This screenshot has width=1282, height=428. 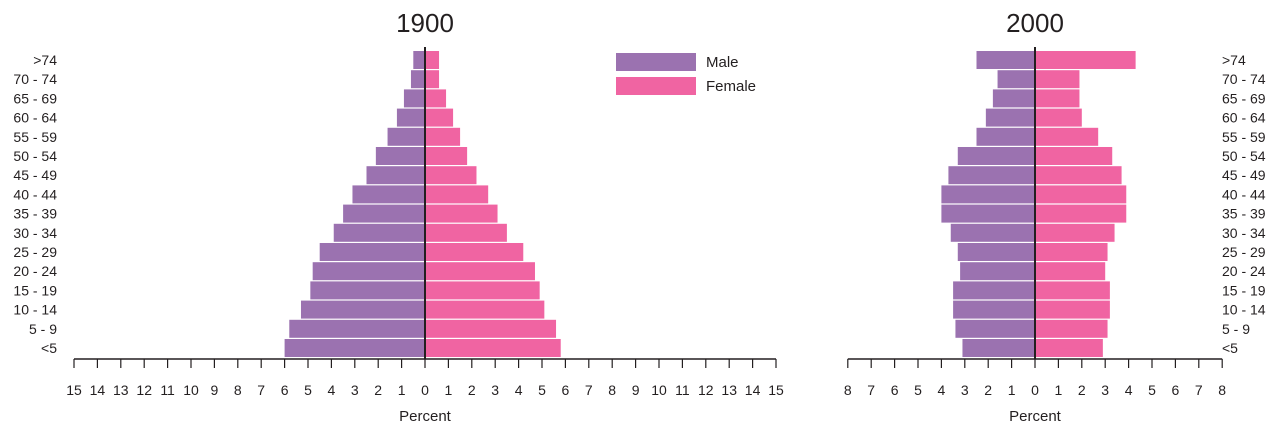 I want to click on legend: Male Female, so click(x=686, y=74).